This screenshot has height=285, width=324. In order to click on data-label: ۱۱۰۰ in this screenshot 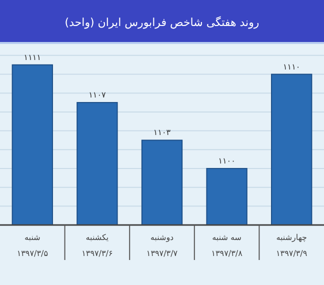, I will do `click(227, 161)`.